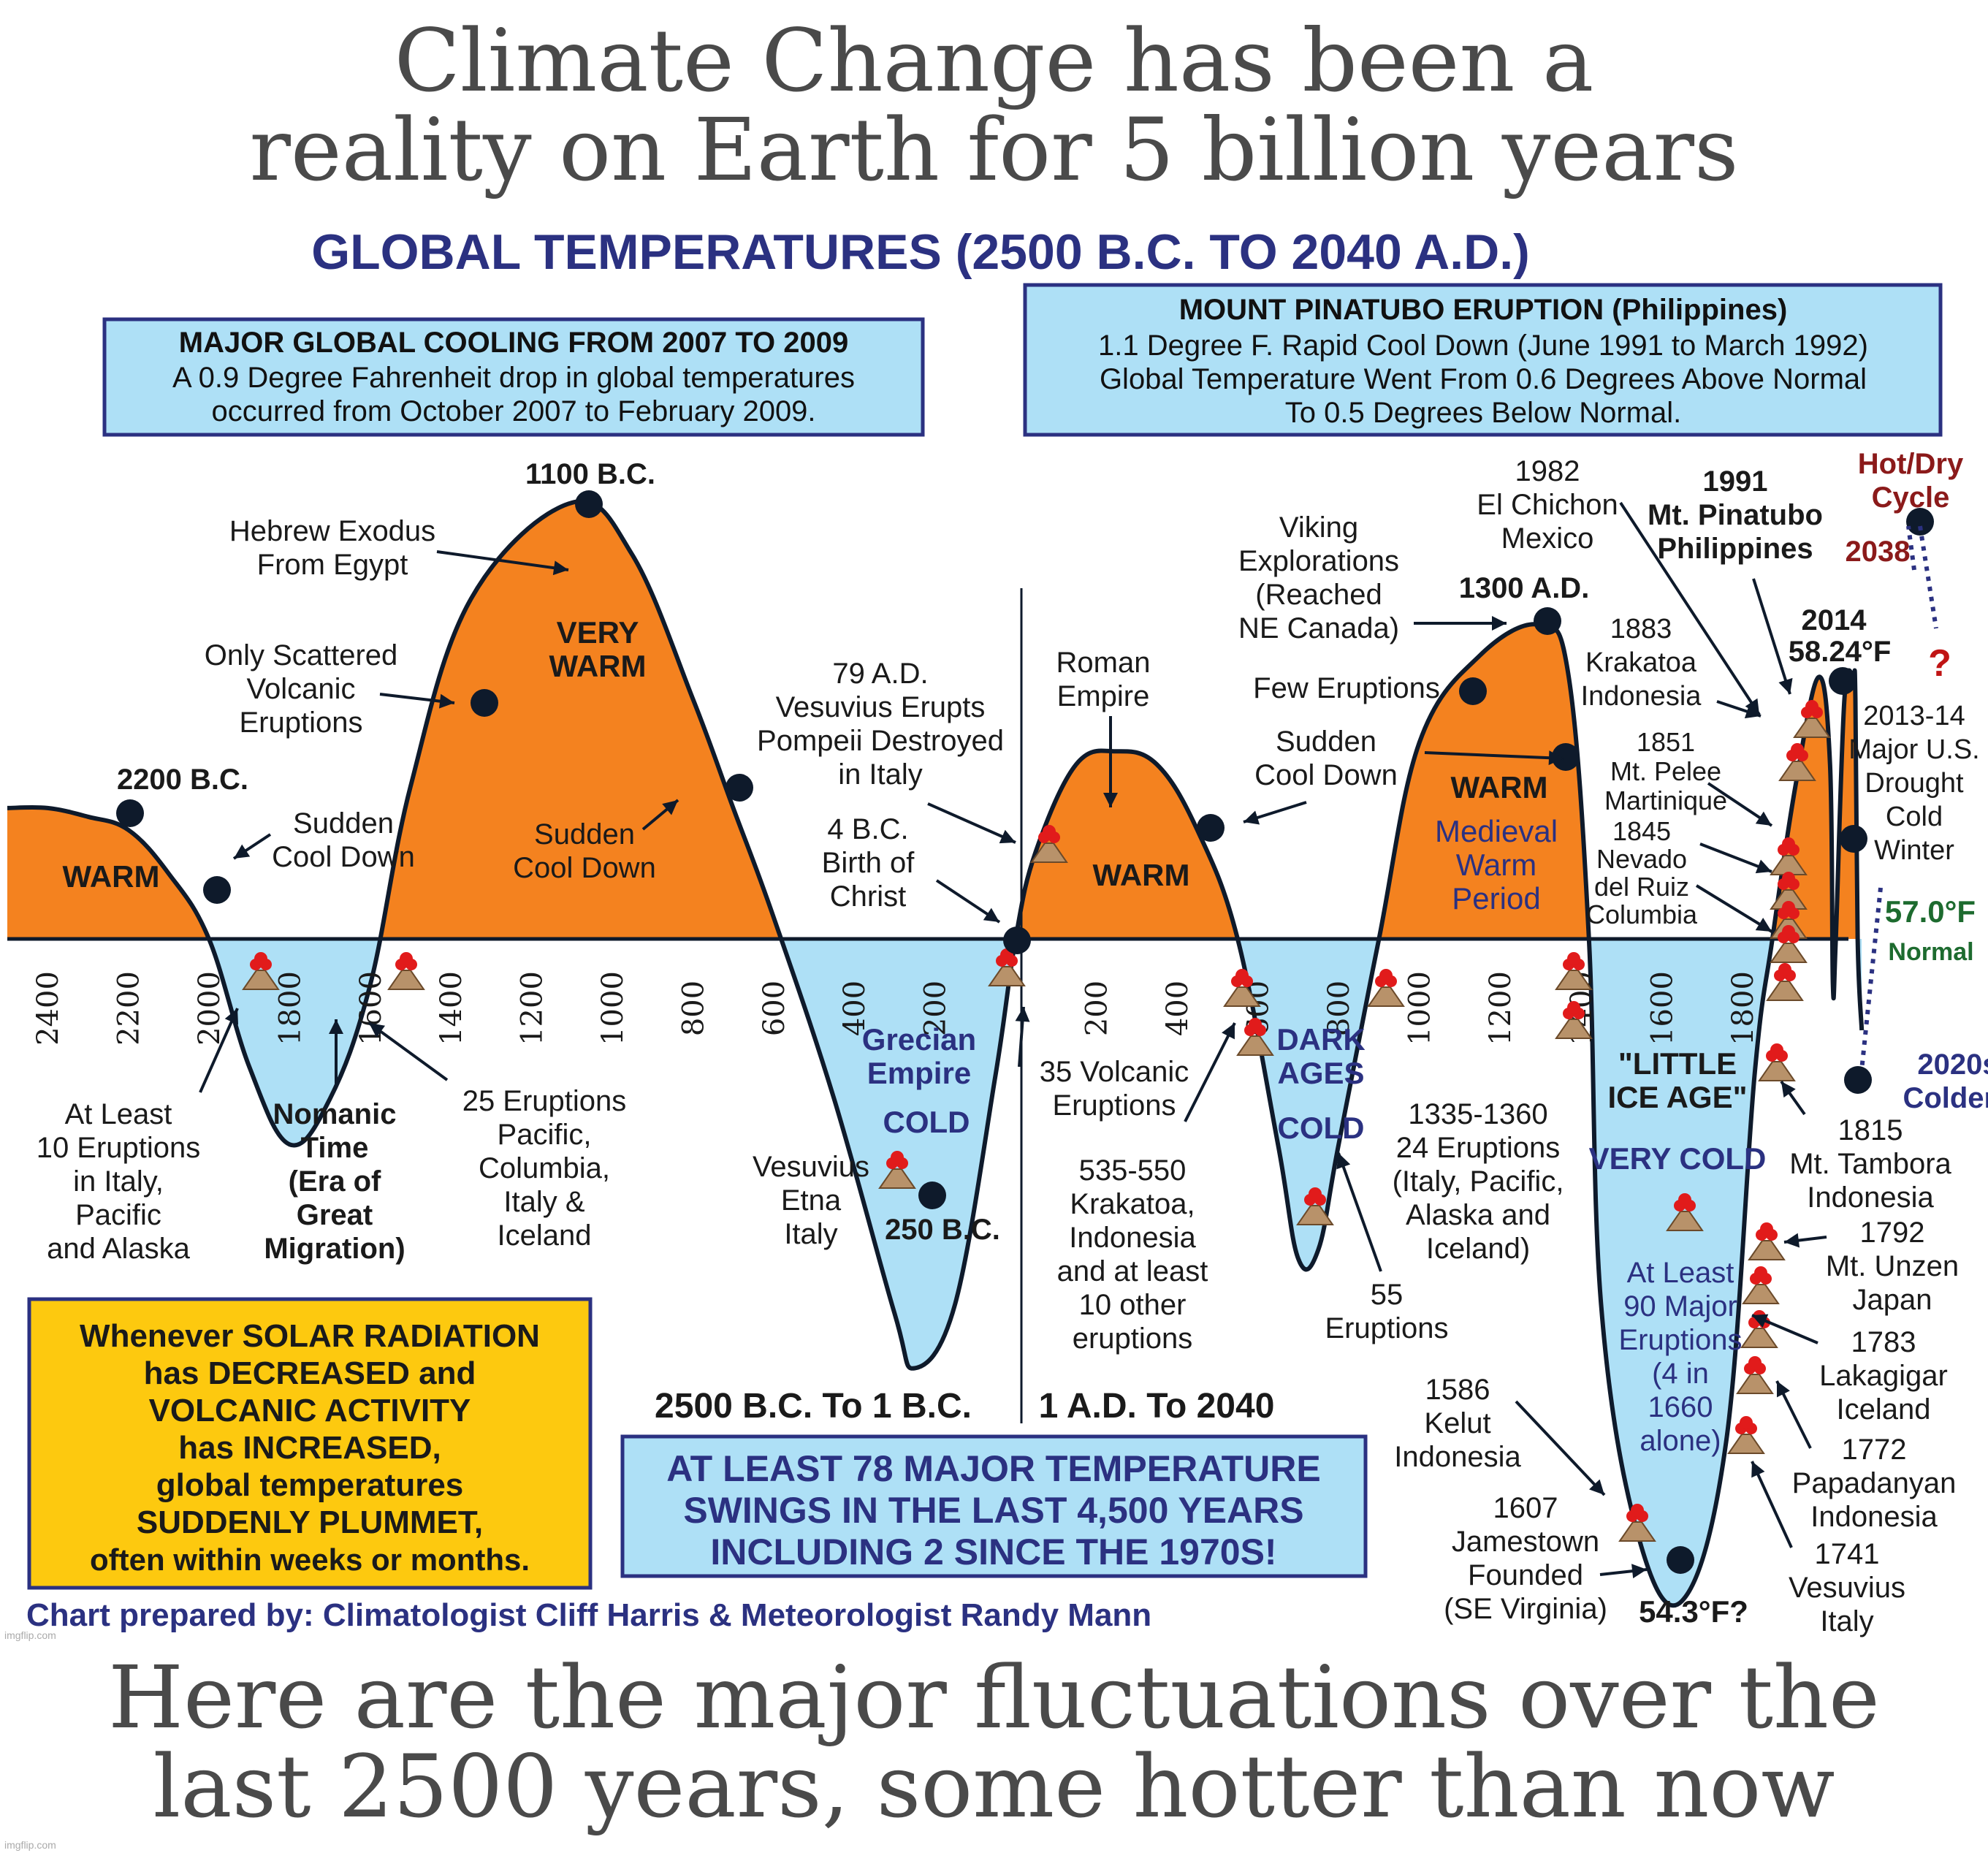 The width and height of the screenshot is (1988, 1853). I want to click on annotation-0-line: Hebrew Exodus, so click(332, 531).